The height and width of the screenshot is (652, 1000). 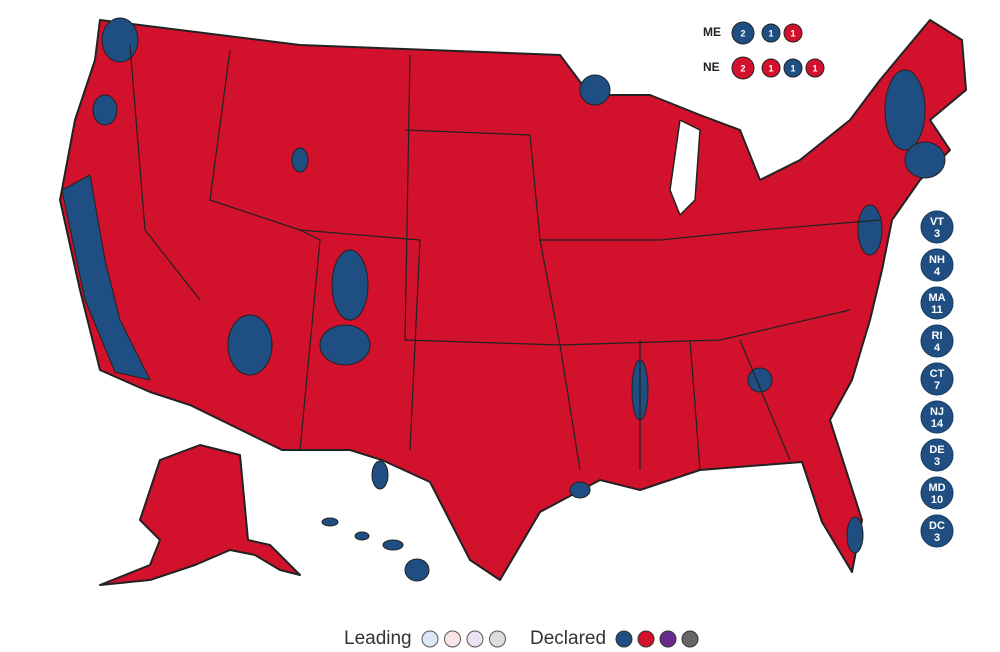 I want to click on state-label: ME, so click(x=712, y=32).